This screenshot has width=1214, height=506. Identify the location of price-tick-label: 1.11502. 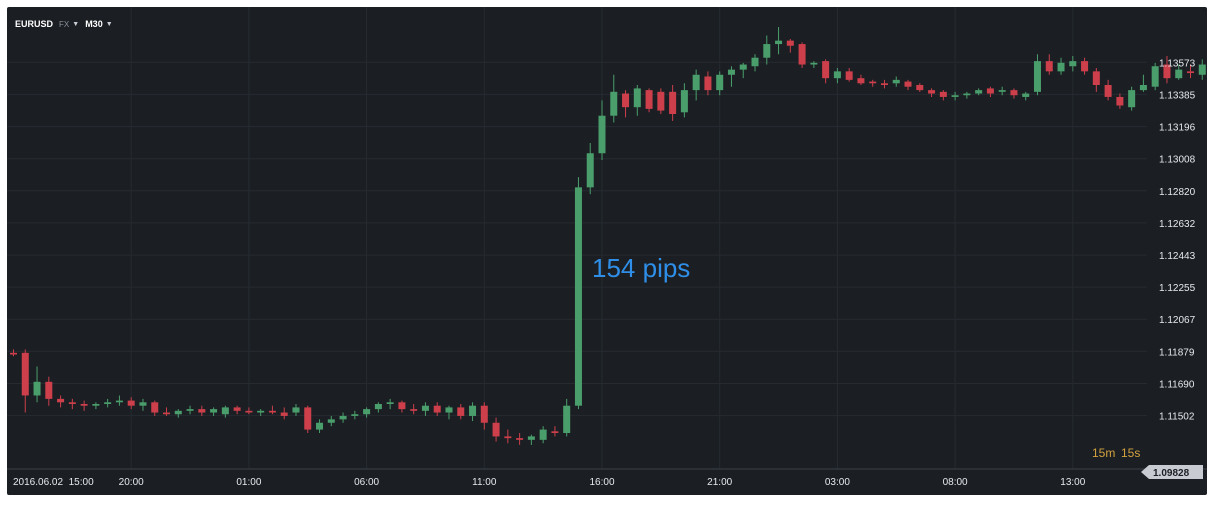
(1177, 417).